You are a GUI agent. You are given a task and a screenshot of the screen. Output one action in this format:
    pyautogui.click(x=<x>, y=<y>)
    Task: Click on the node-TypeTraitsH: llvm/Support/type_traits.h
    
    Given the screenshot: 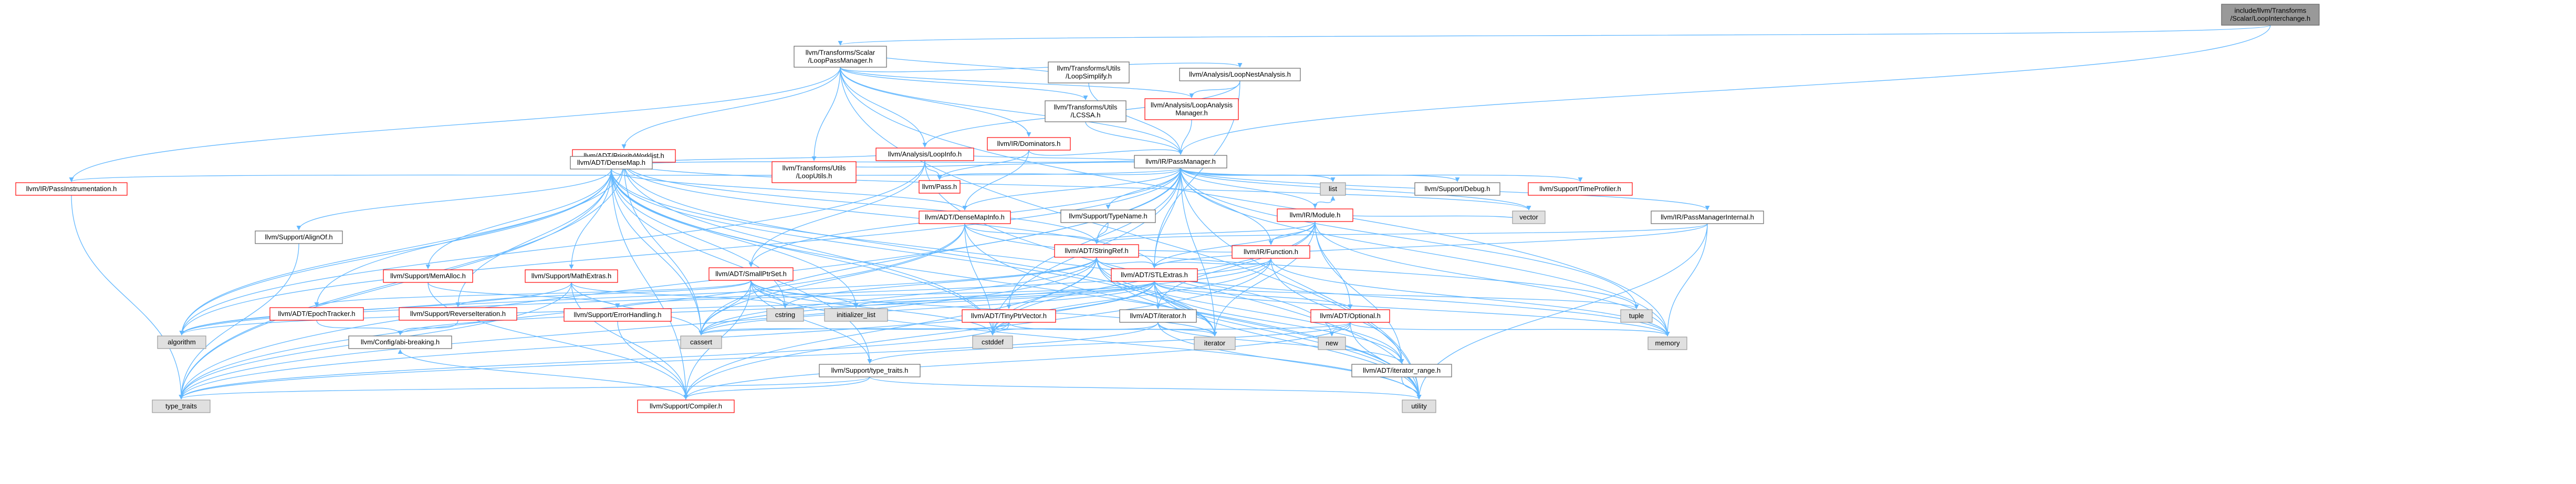 What is the action you would take?
    pyautogui.click(x=870, y=370)
    